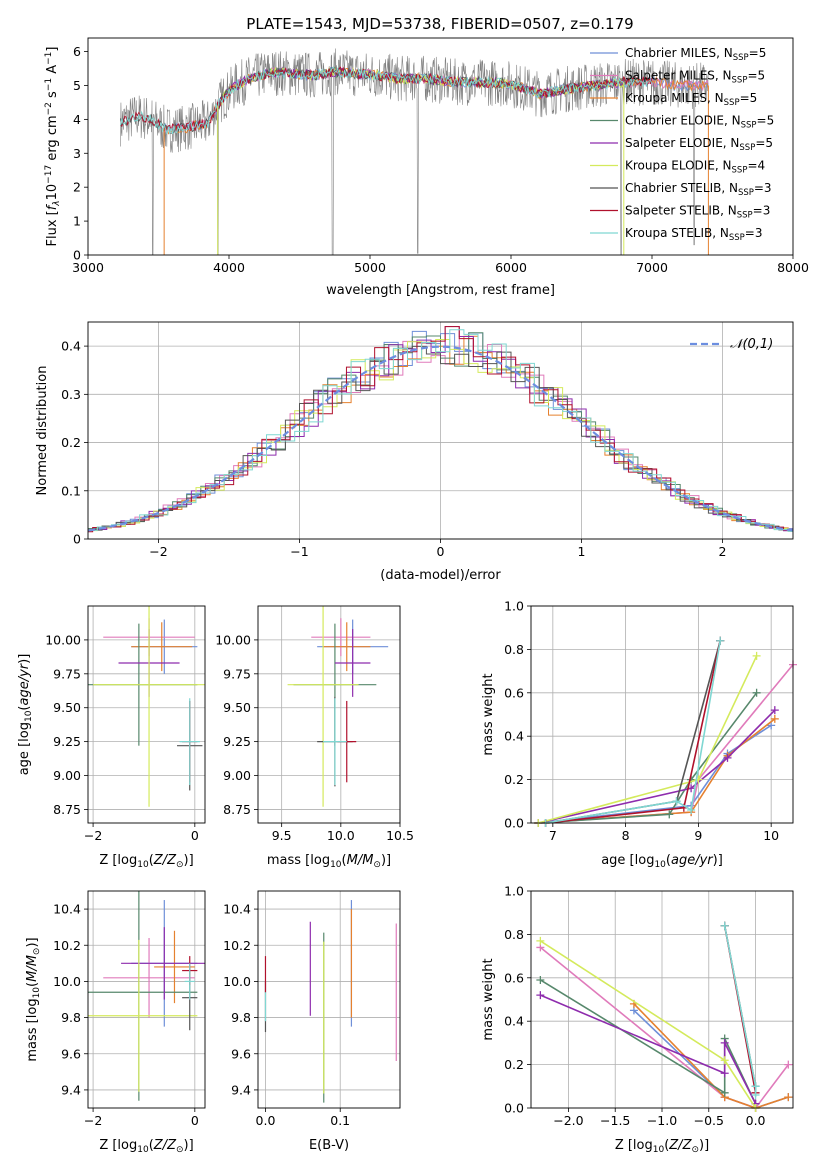  I want to click on model-spectrum-salpeter-stelib, so click(386, 99).